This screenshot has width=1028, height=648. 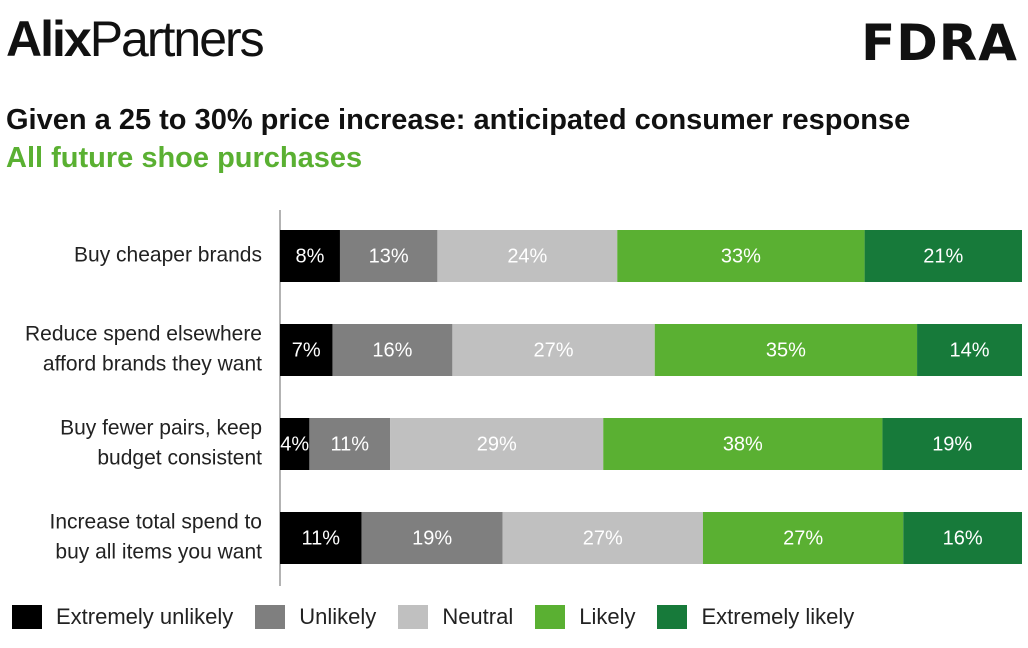 I want to click on category-label: afford brands they want, so click(x=152, y=364).